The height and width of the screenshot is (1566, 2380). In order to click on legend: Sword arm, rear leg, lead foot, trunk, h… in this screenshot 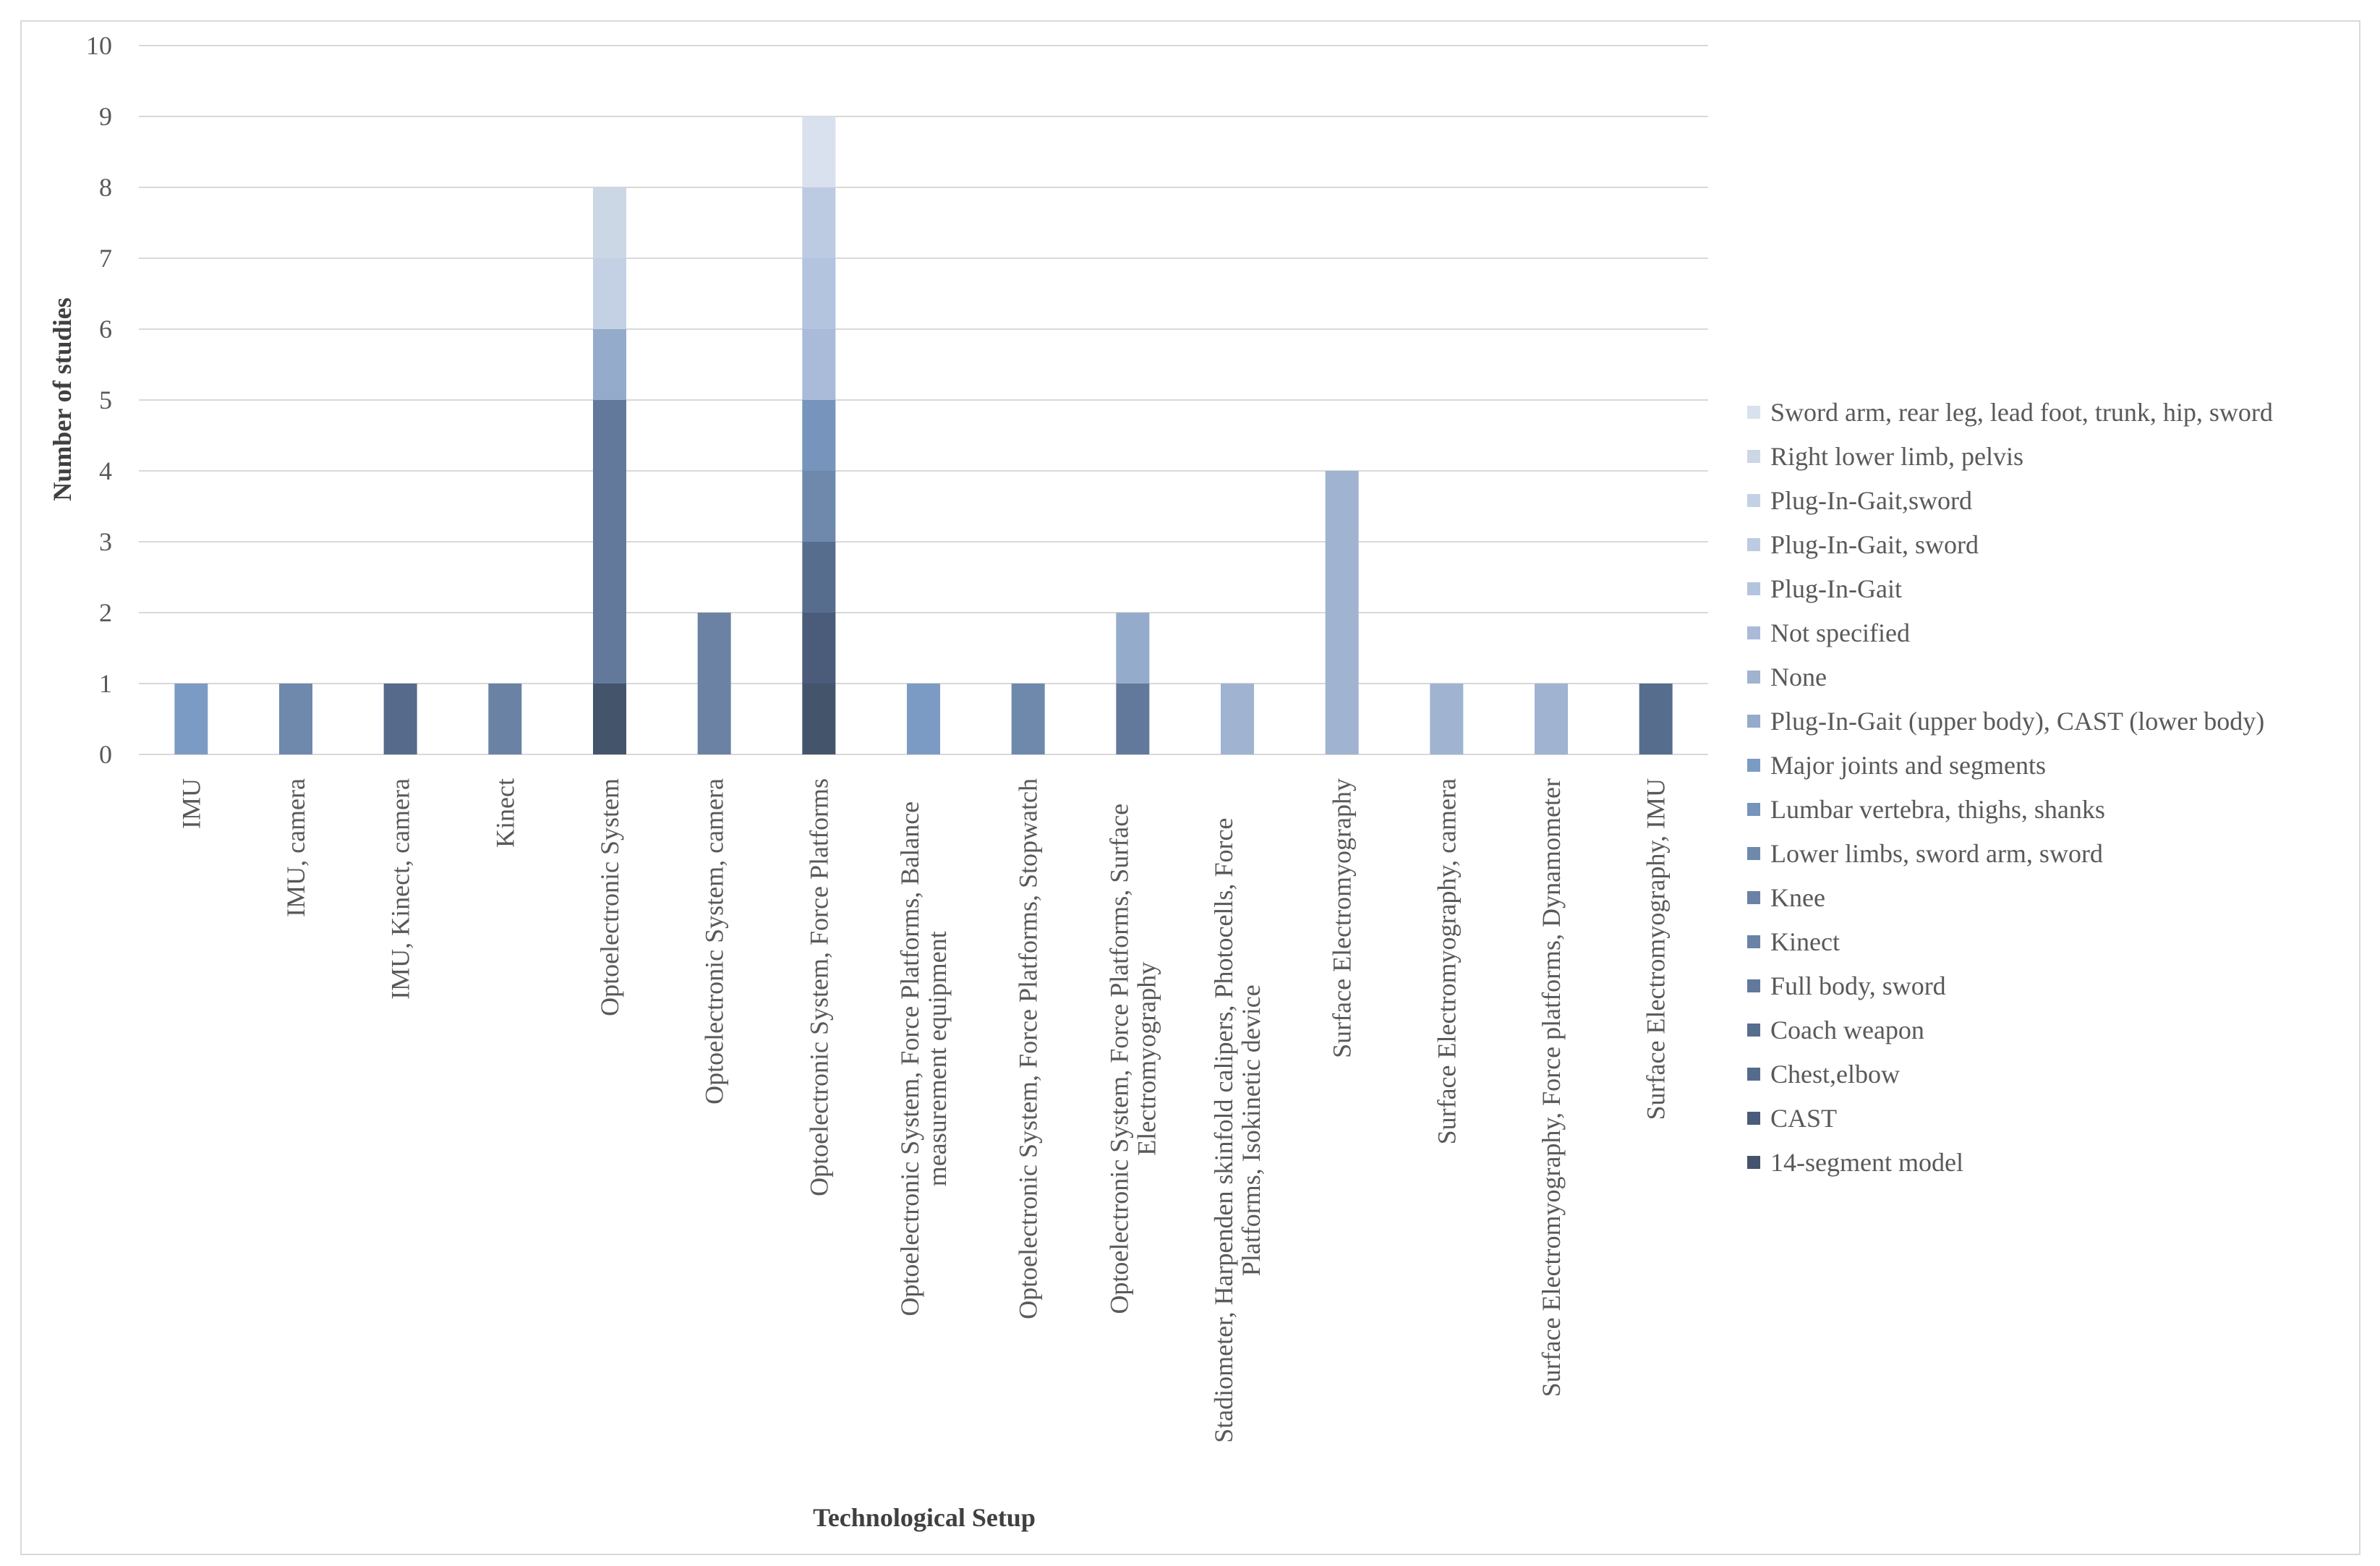, I will do `click(2010, 787)`.